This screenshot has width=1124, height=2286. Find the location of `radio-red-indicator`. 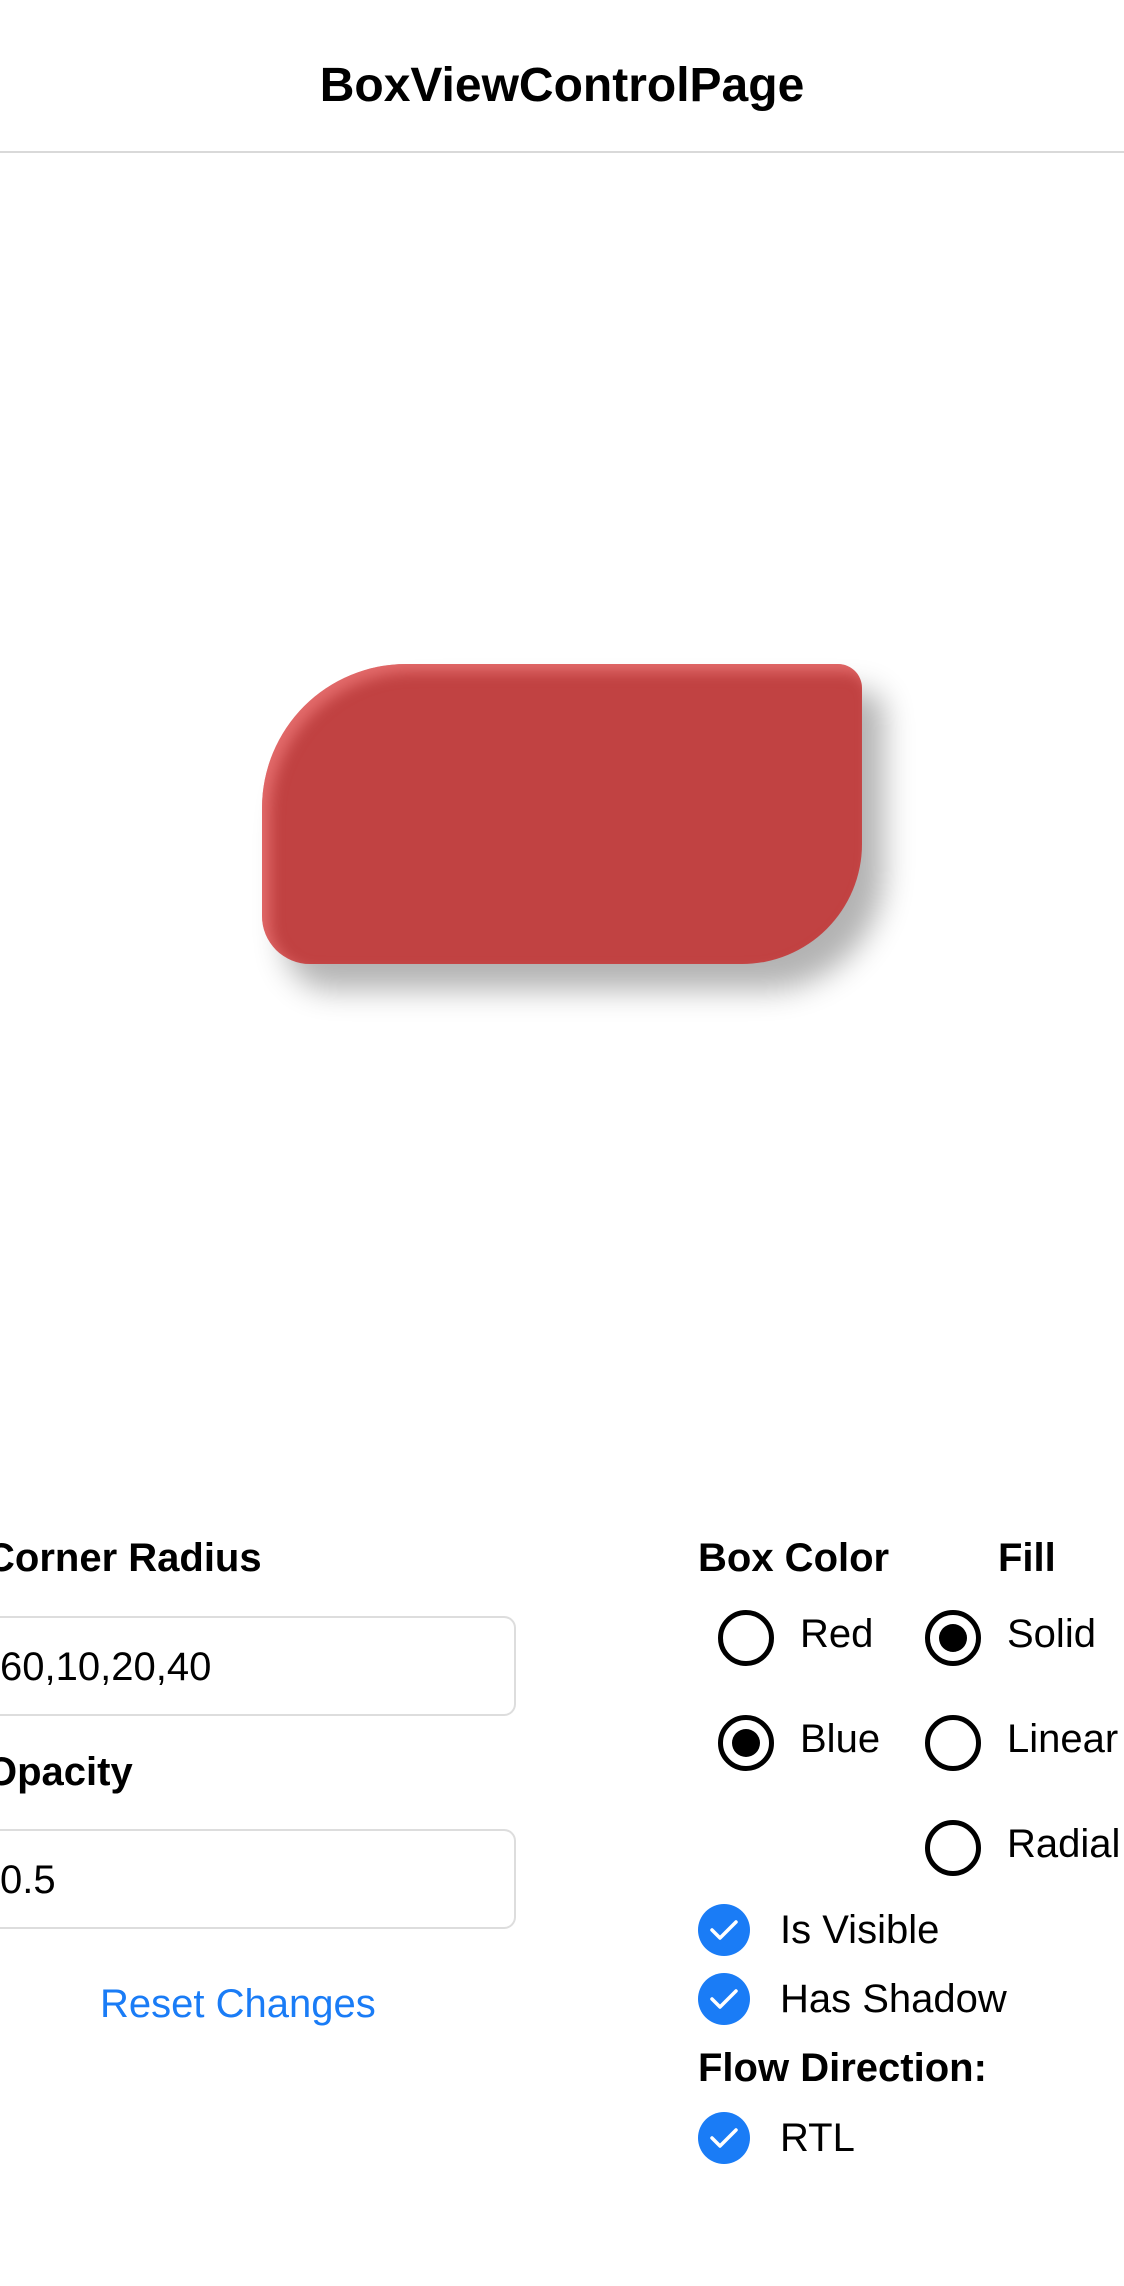

radio-red-indicator is located at coordinates (746, 1638).